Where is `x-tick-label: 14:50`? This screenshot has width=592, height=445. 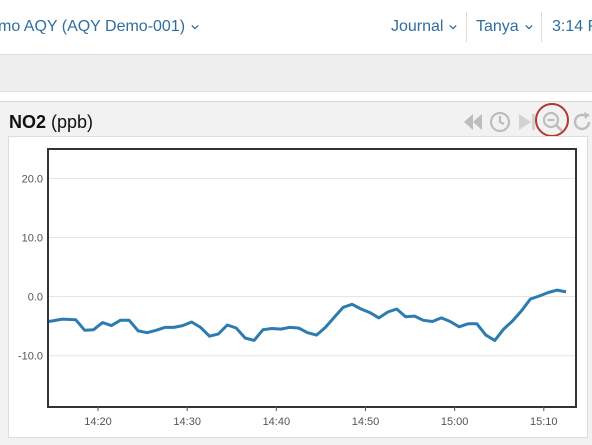 x-tick-label: 14:50 is located at coordinates (366, 422).